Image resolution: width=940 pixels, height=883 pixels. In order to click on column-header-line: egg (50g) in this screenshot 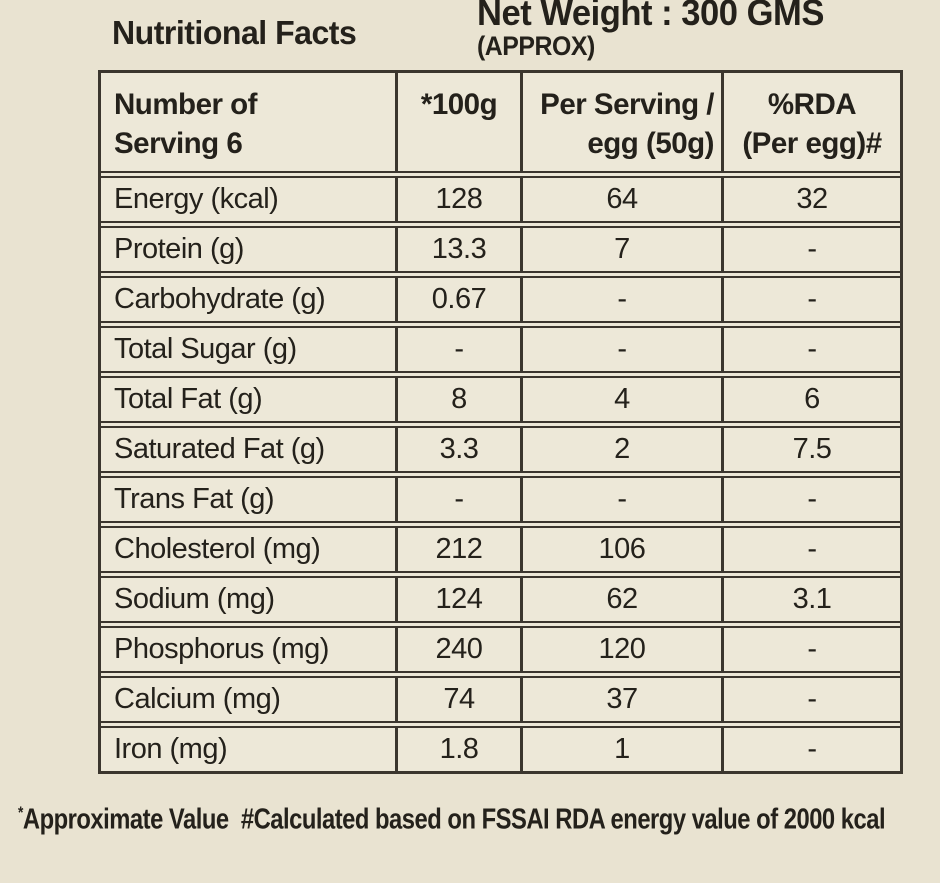, I will do `click(650, 143)`.